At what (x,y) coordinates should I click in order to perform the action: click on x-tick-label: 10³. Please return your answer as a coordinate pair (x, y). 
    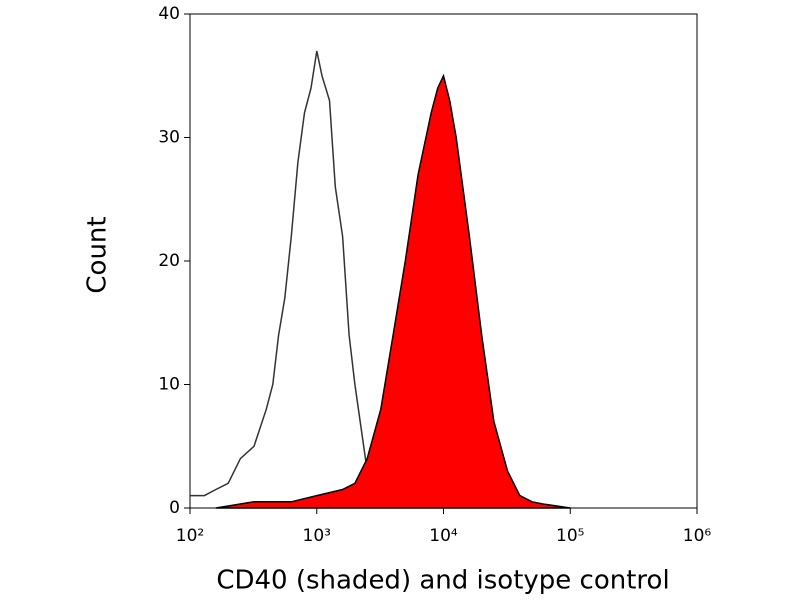
    Looking at the image, I should click on (317, 536).